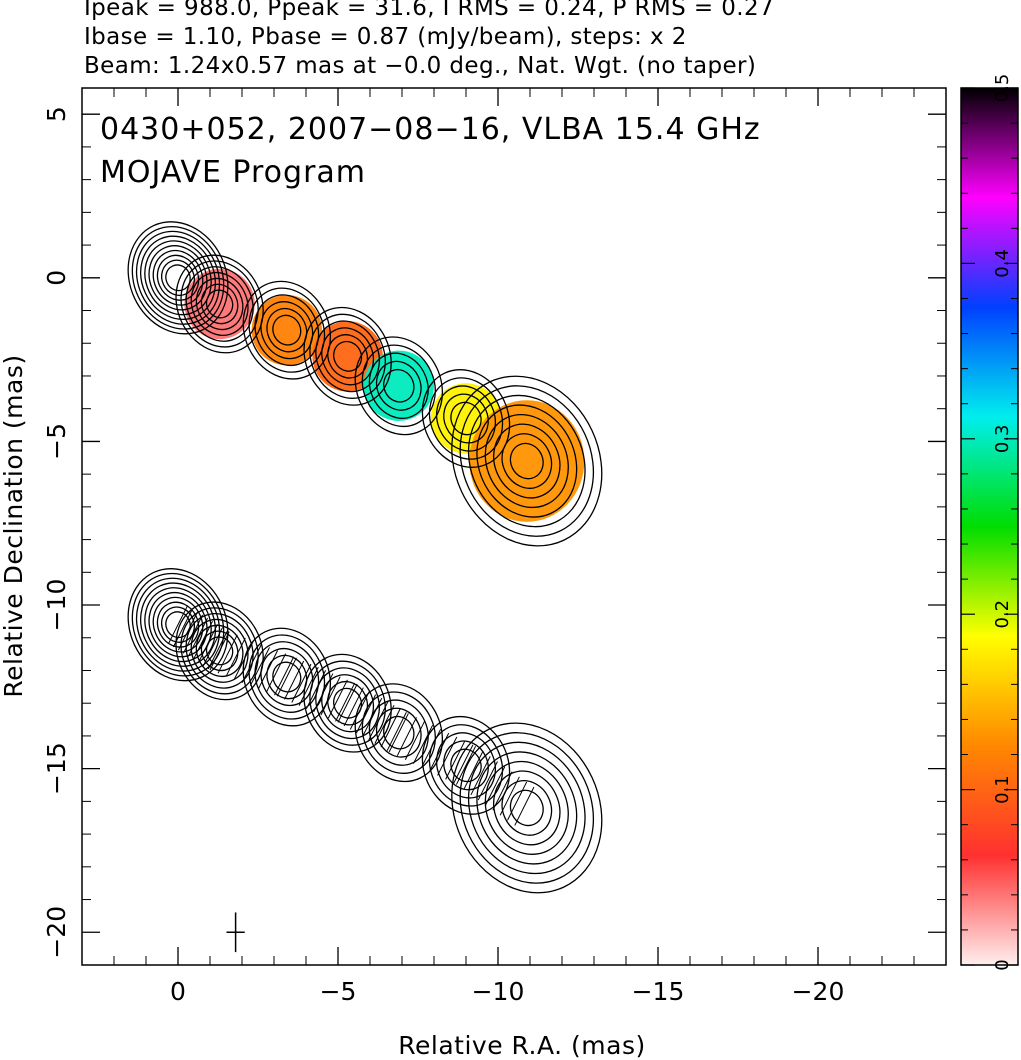 The height and width of the screenshot is (1060, 1021). What do you see at coordinates (1002, 438) in the screenshot?
I see `colorbar-tick-label: 0.3` at bounding box center [1002, 438].